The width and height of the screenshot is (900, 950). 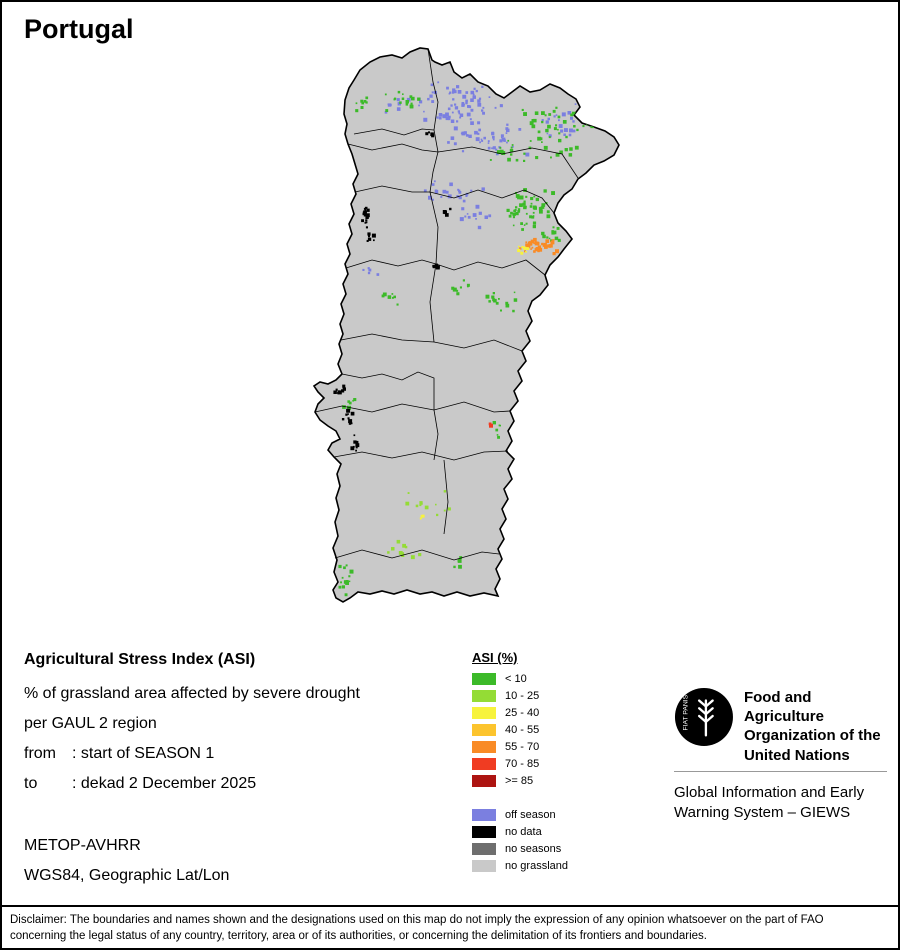 I want to click on period-to: to : dekad 2 December 2025, so click(x=192, y=784).